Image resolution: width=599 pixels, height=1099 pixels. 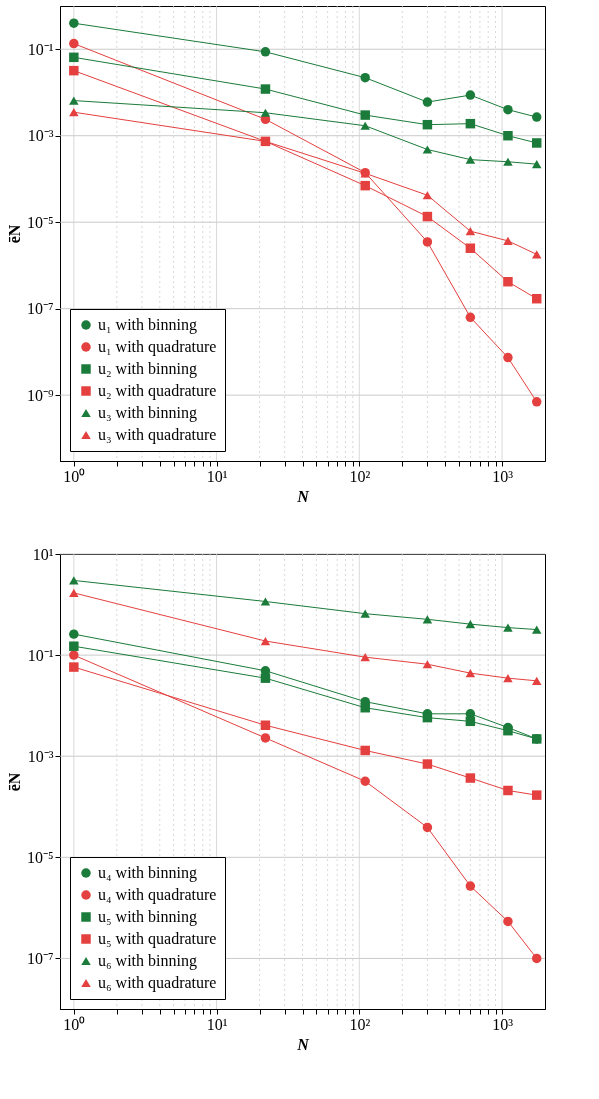 What do you see at coordinates (157, 347) in the screenshot?
I see `legend-label: u₁ with quadrature` at bounding box center [157, 347].